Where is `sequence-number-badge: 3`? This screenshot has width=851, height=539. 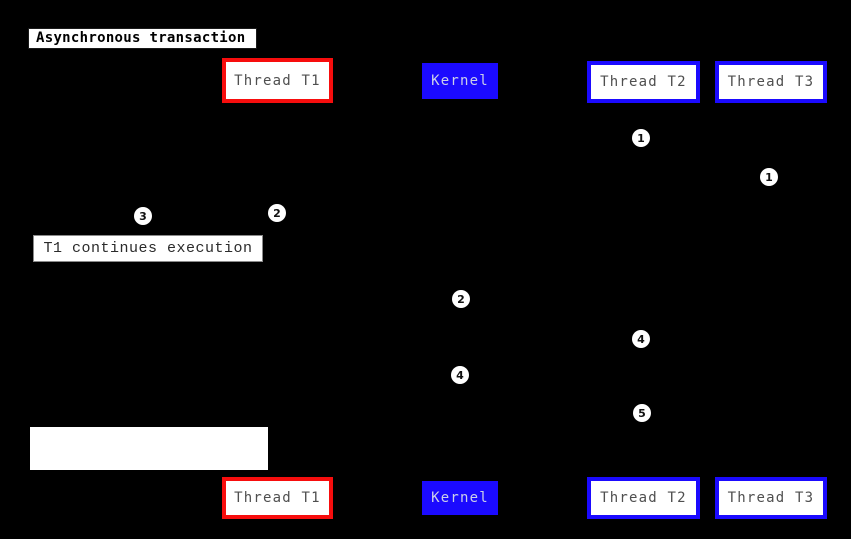 sequence-number-badge: 3 is located at coordinates (143, 216).